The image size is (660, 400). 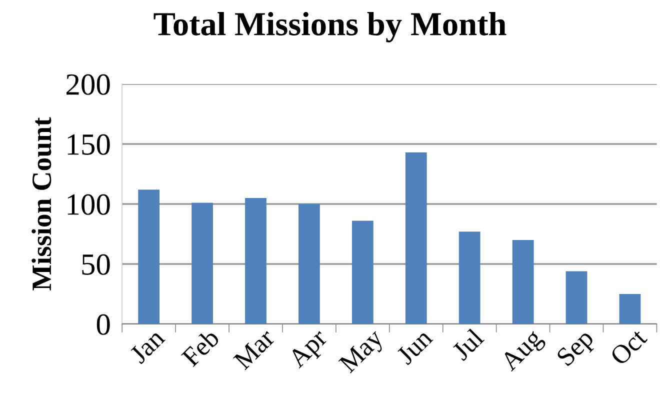 I want to click on x-tick-label: Jun, so click(x=415, y=347).